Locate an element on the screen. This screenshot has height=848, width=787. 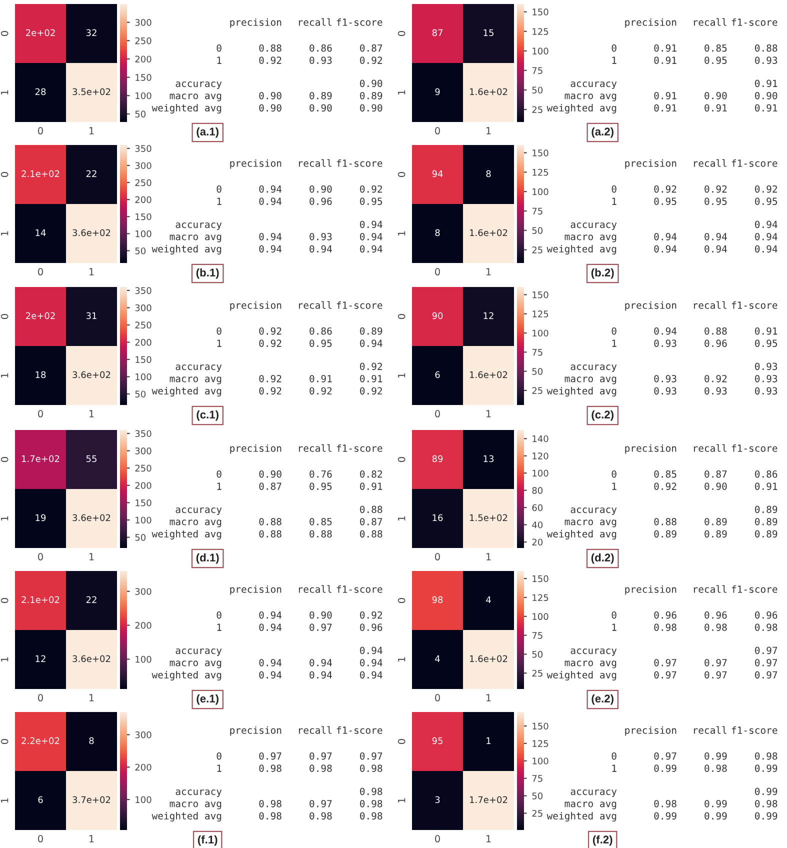
data-label: 8 is located at coordinates (437, 232).